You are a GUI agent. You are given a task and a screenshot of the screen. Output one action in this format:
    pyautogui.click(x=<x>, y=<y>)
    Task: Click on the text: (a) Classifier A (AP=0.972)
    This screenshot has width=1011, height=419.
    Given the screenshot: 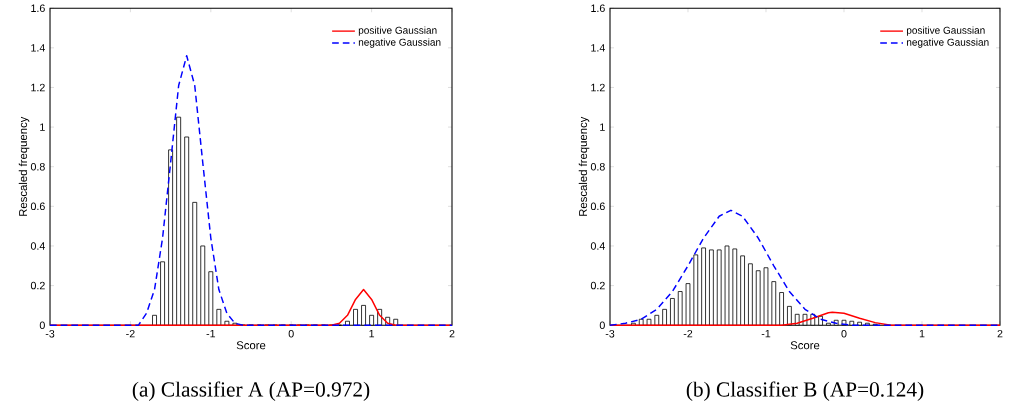 What is the action you would take?
    pyautogui.click(x=251, y=391)
    